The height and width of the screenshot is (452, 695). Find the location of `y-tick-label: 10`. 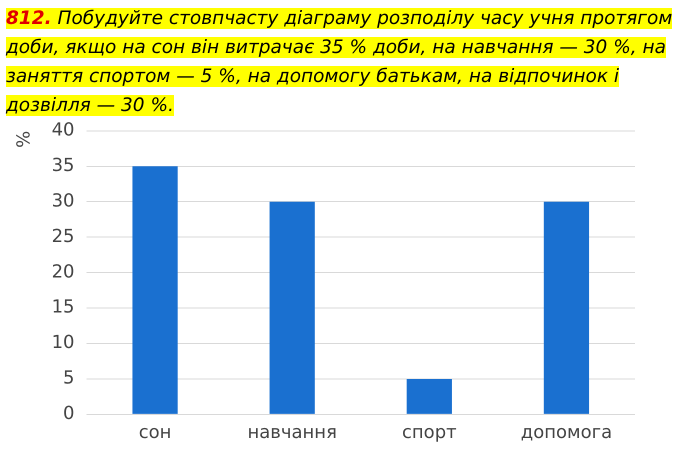

y-tick-label: 10 is located at coordinates (63, 343).